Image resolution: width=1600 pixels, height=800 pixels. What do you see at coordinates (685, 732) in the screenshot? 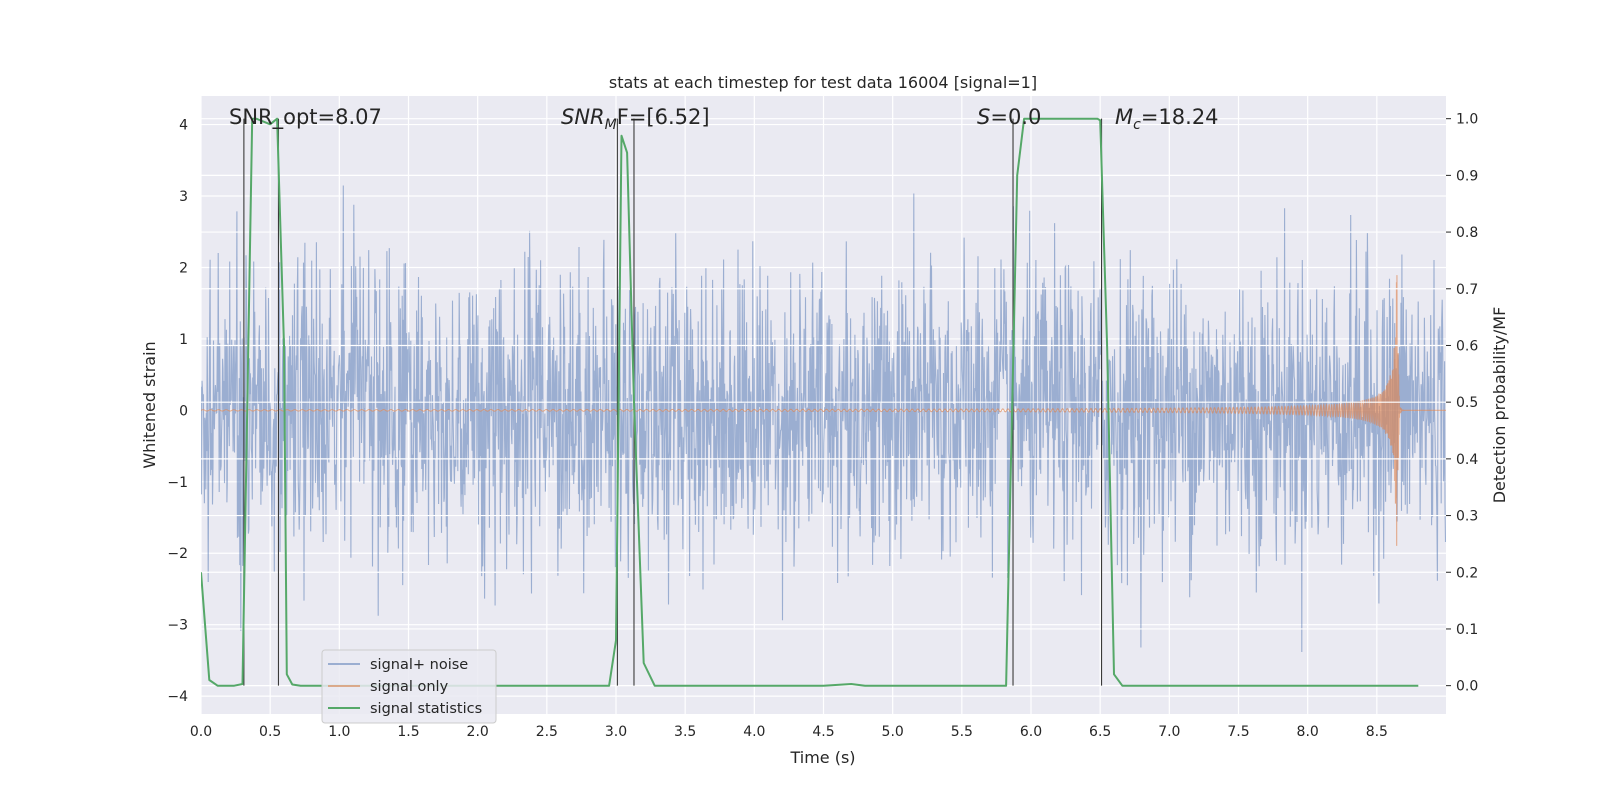
I see `x-tick-label: 3.5` at bounding box center [685, 732].